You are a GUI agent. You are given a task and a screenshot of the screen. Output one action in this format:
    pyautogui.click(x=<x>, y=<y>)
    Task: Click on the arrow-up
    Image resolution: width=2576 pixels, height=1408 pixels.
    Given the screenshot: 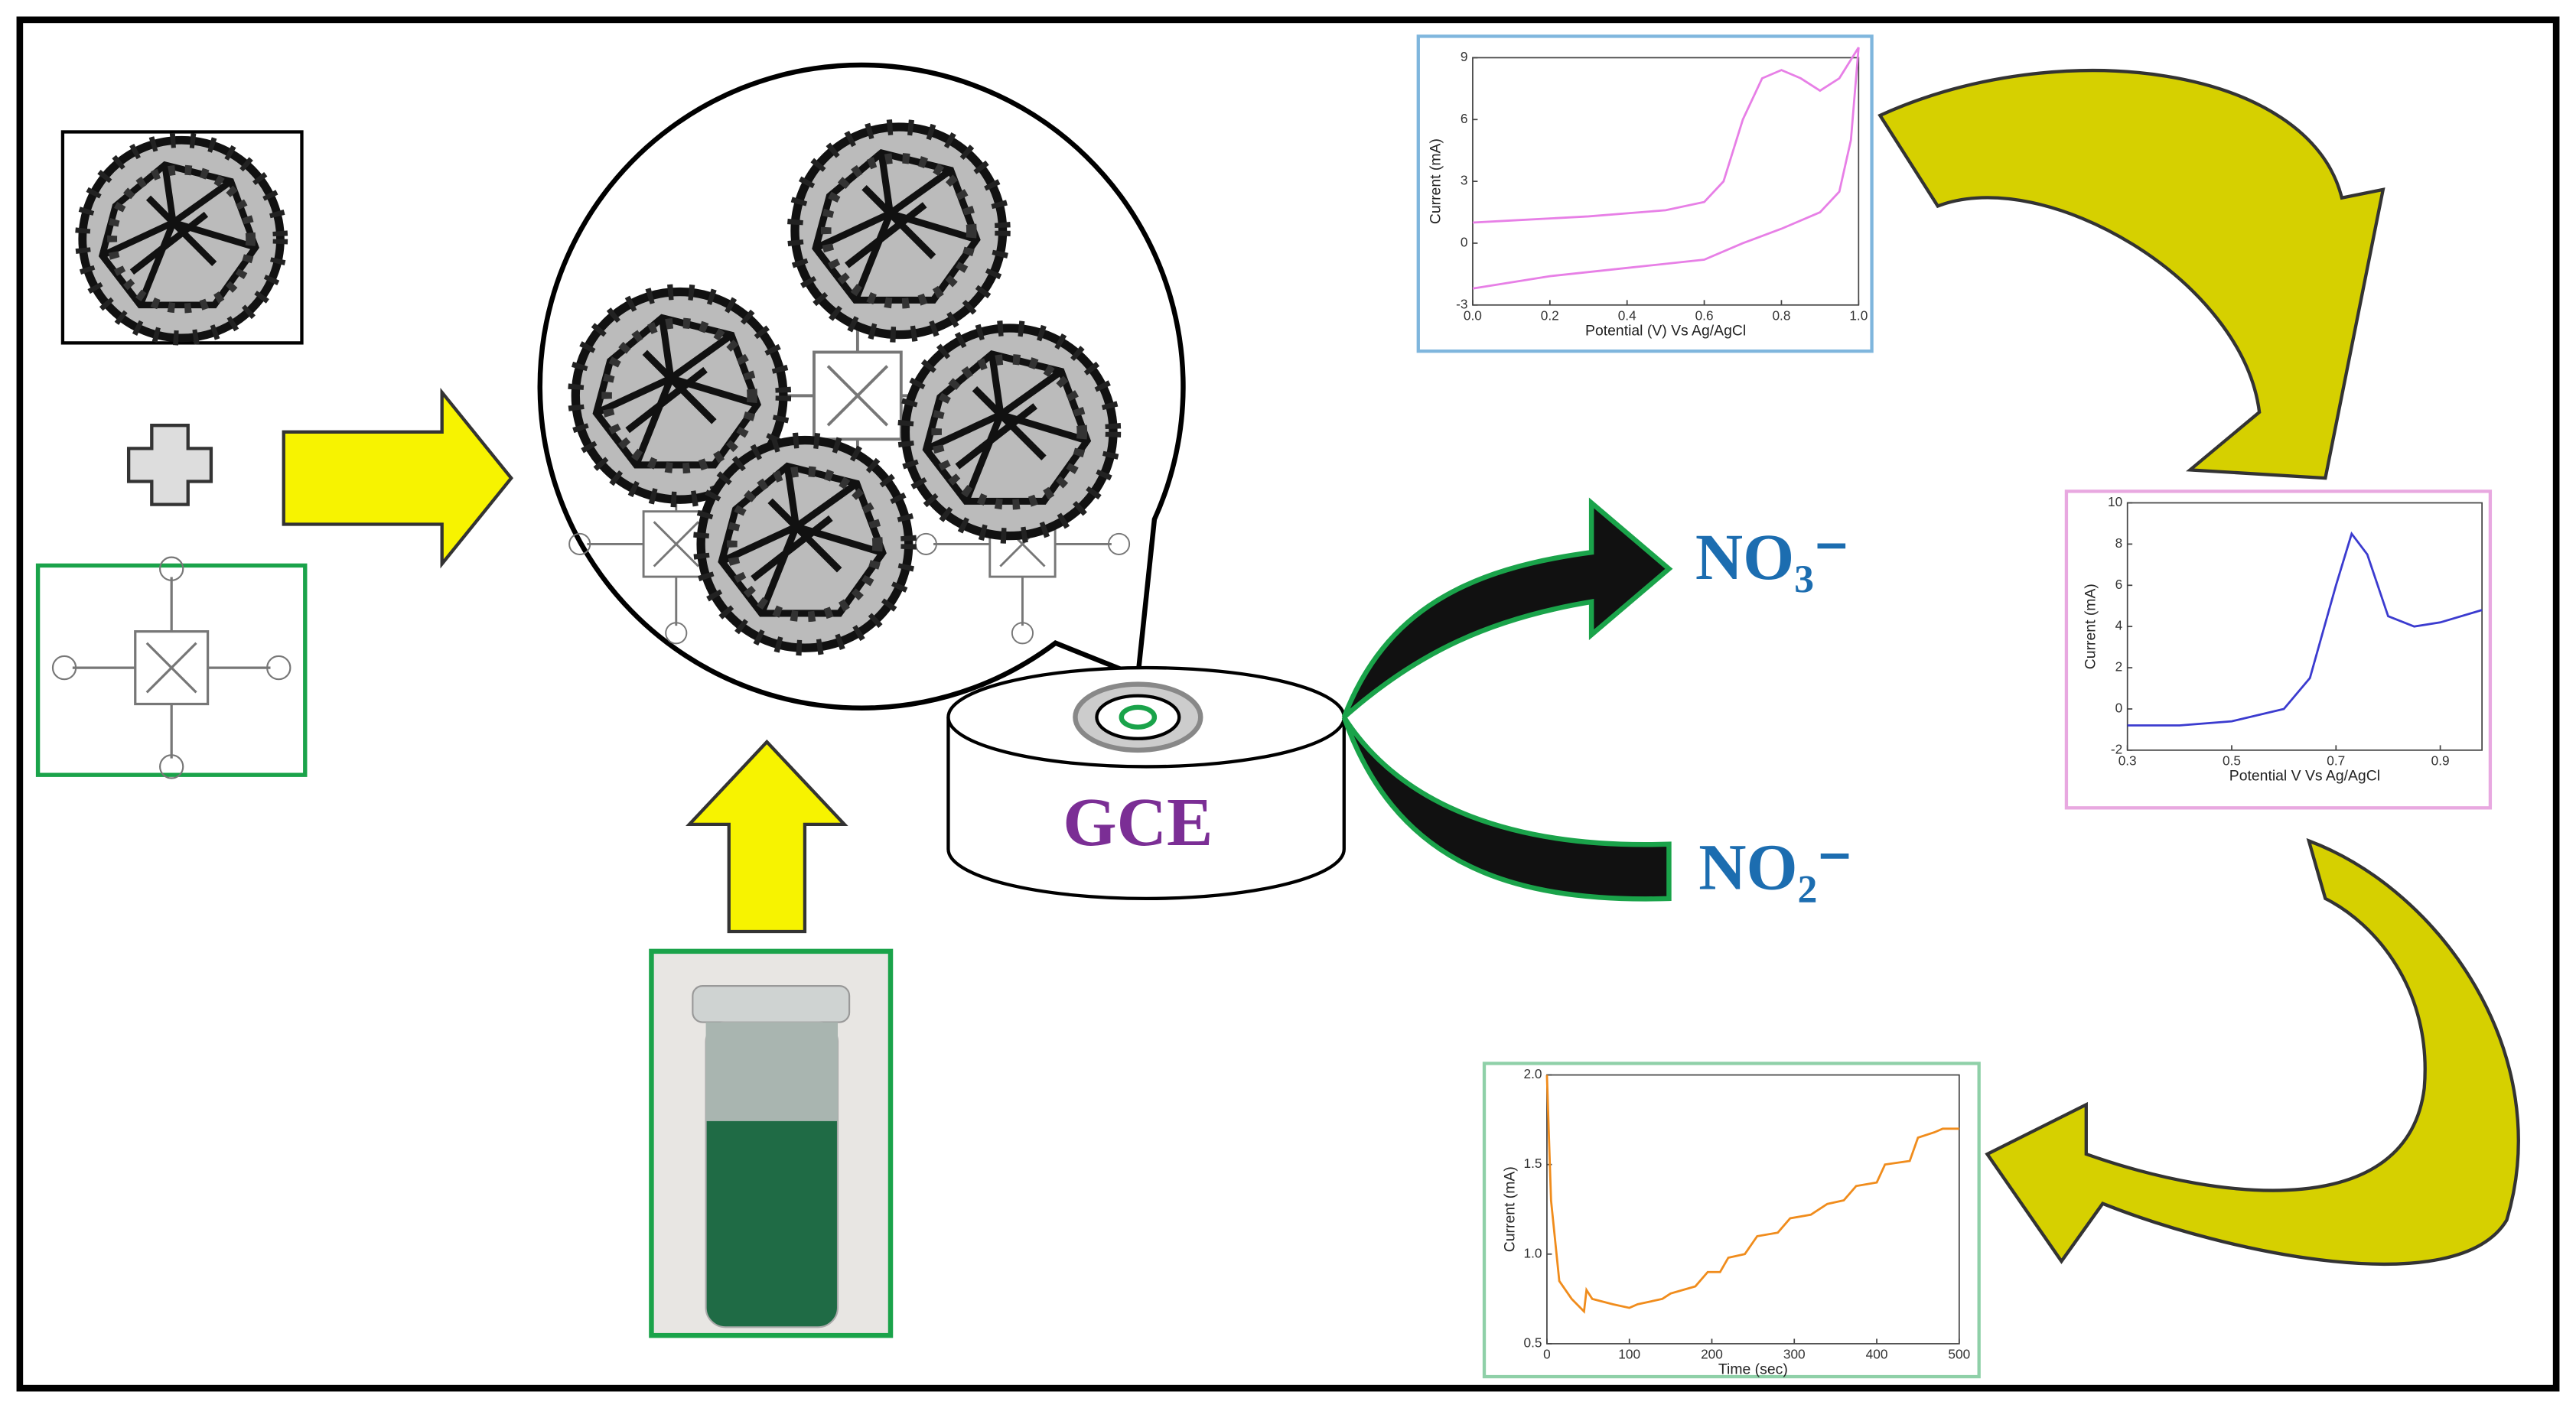 What is the action you would take?
    pyautogui.click(x=767, y=836)
    